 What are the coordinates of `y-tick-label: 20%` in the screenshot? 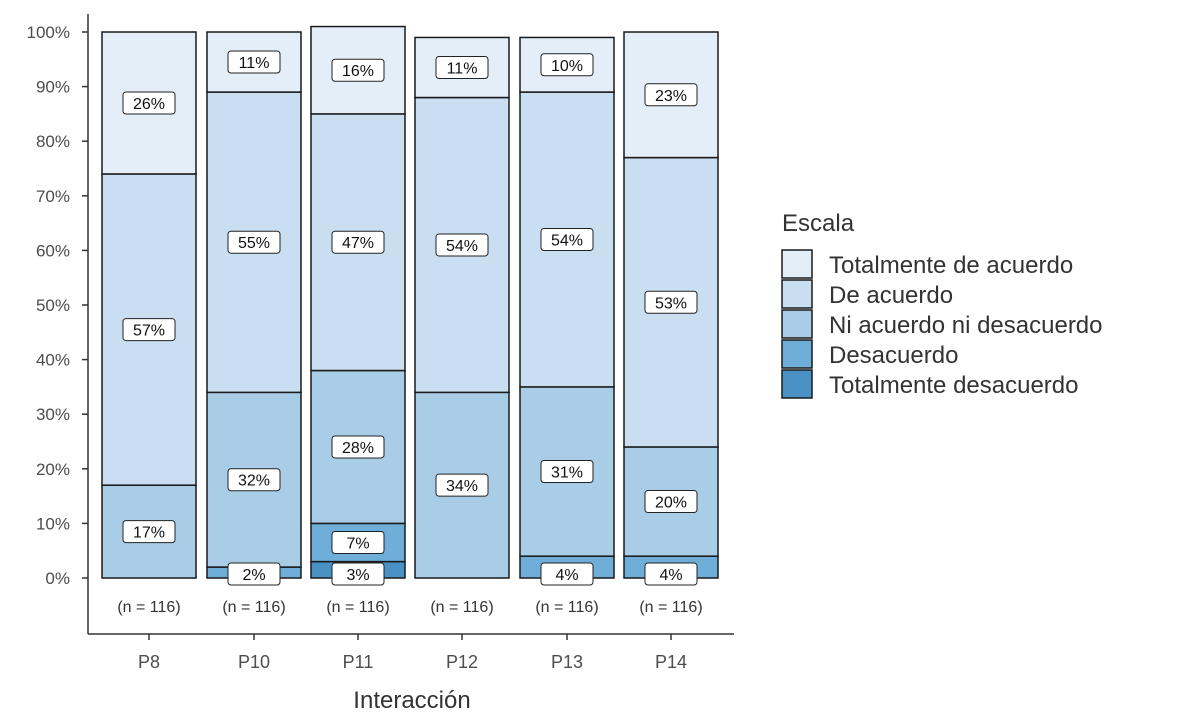 It's located at (53, 469).